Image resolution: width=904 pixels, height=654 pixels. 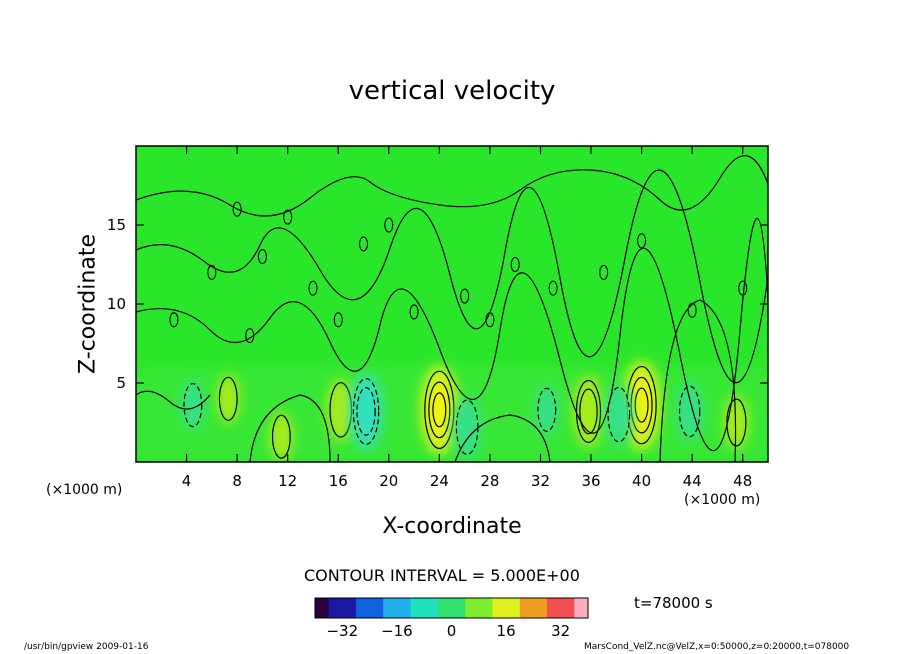 I want to click on x-tick-label: 20, so click(x=388, y=481).